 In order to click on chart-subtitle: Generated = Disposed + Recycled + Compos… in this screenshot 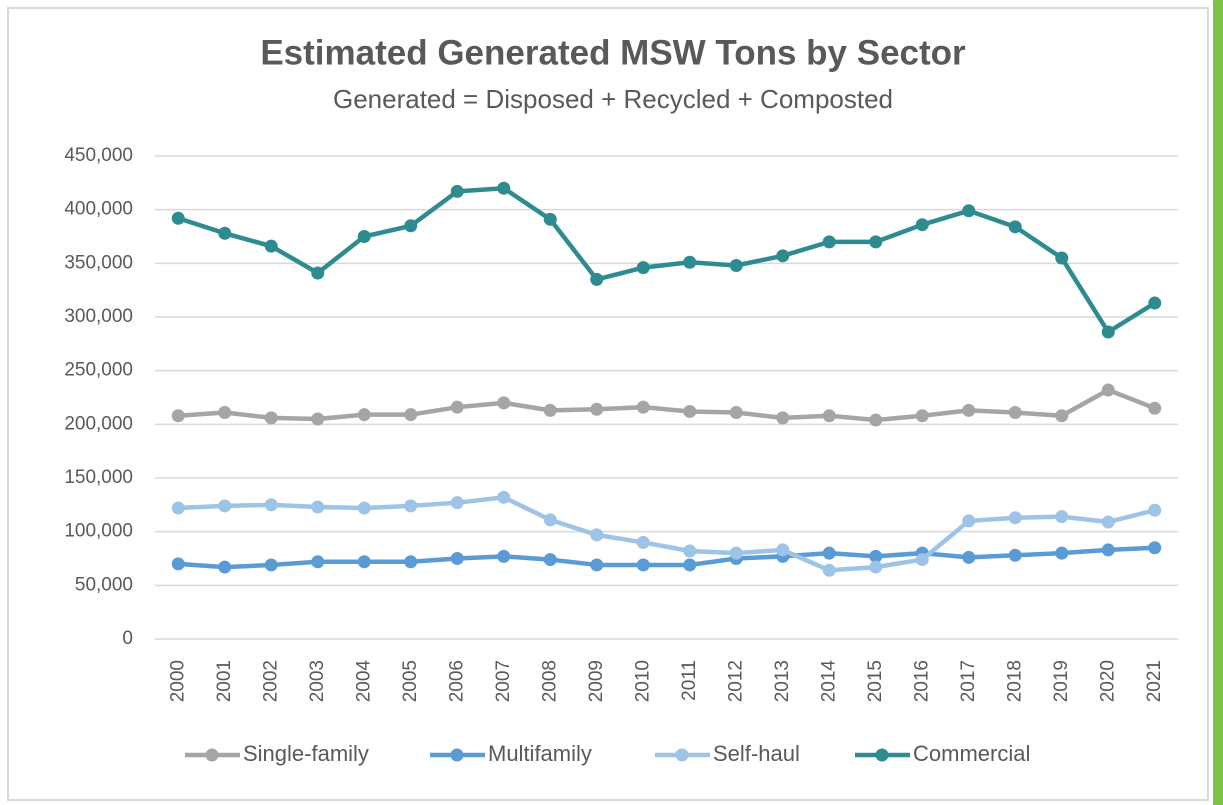, I will do `click(613, 99)`.